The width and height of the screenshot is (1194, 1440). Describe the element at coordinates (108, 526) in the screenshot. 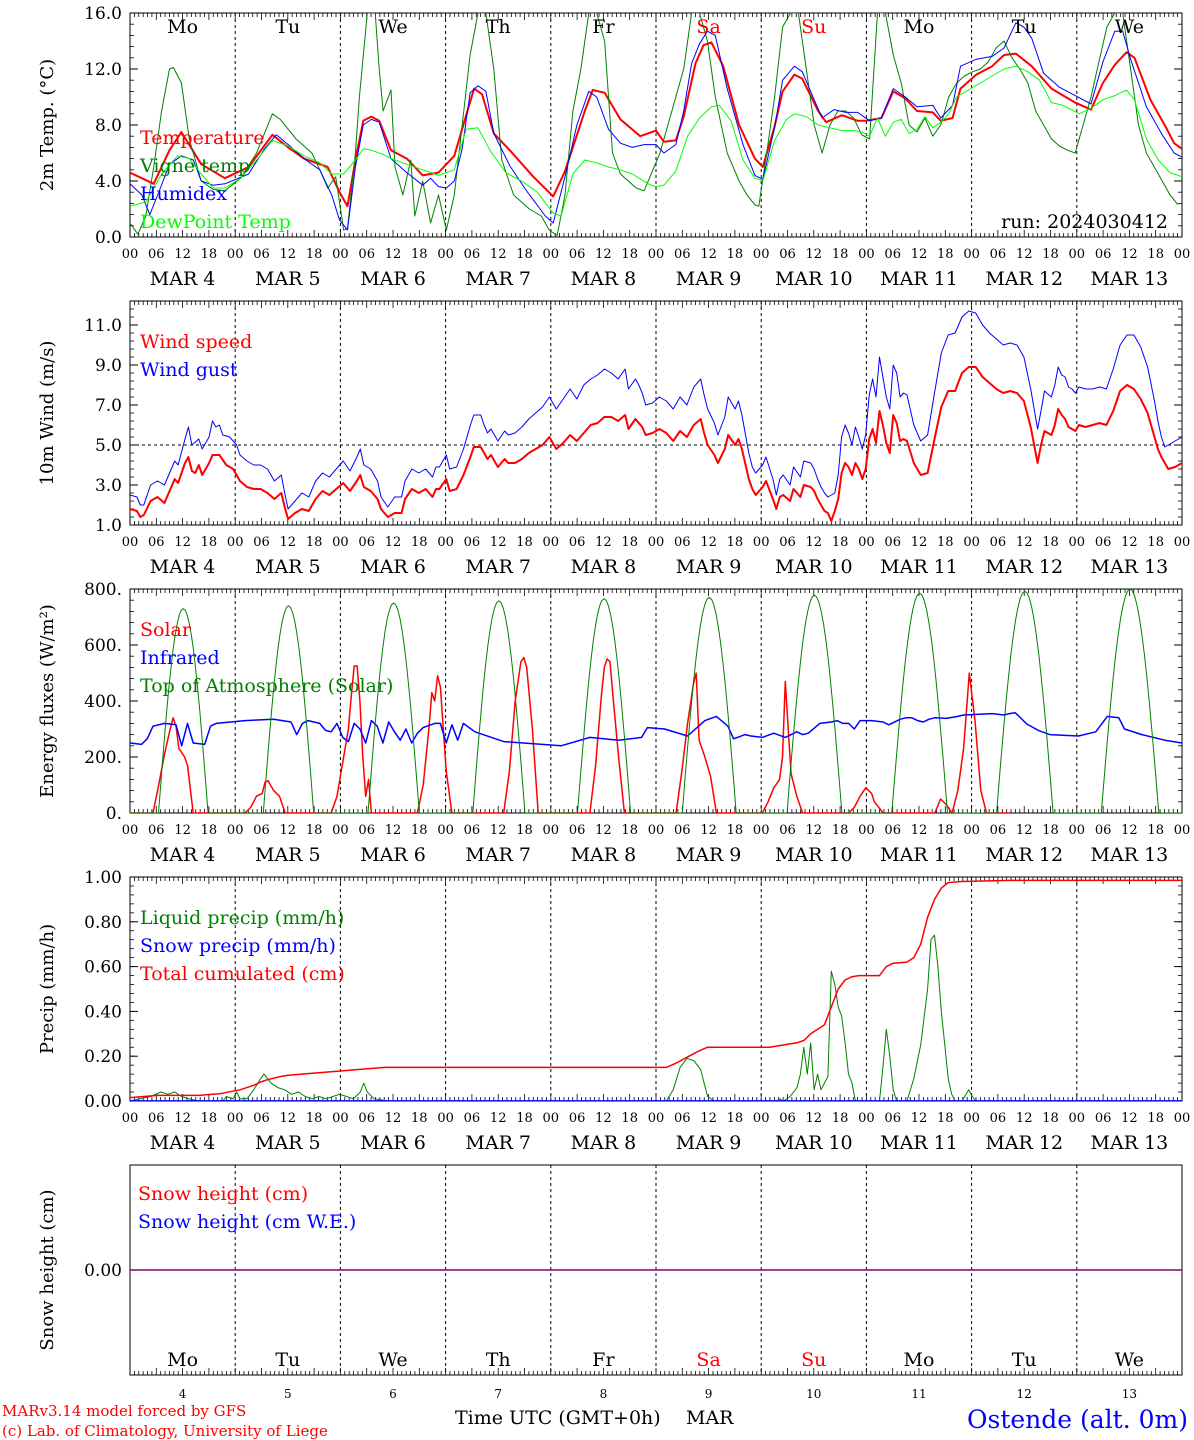

I see `y-tick-label: 1.0` at that location.